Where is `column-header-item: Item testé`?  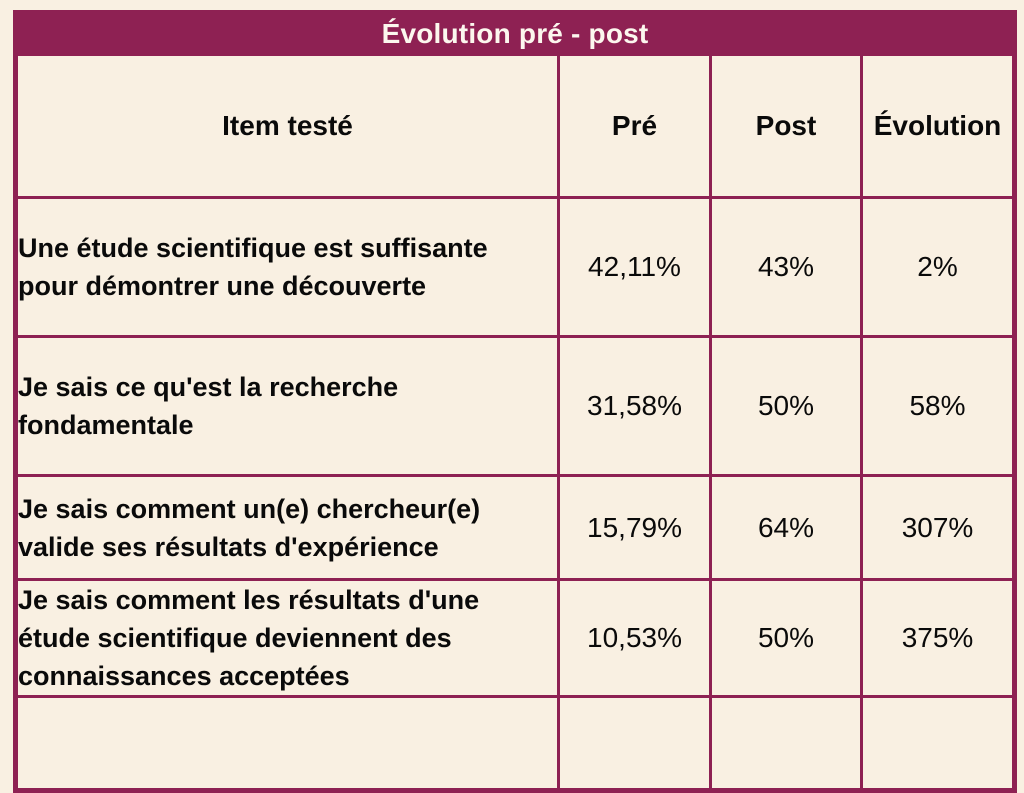 column-header-item: Item testé is located at coordinates (287, 126).